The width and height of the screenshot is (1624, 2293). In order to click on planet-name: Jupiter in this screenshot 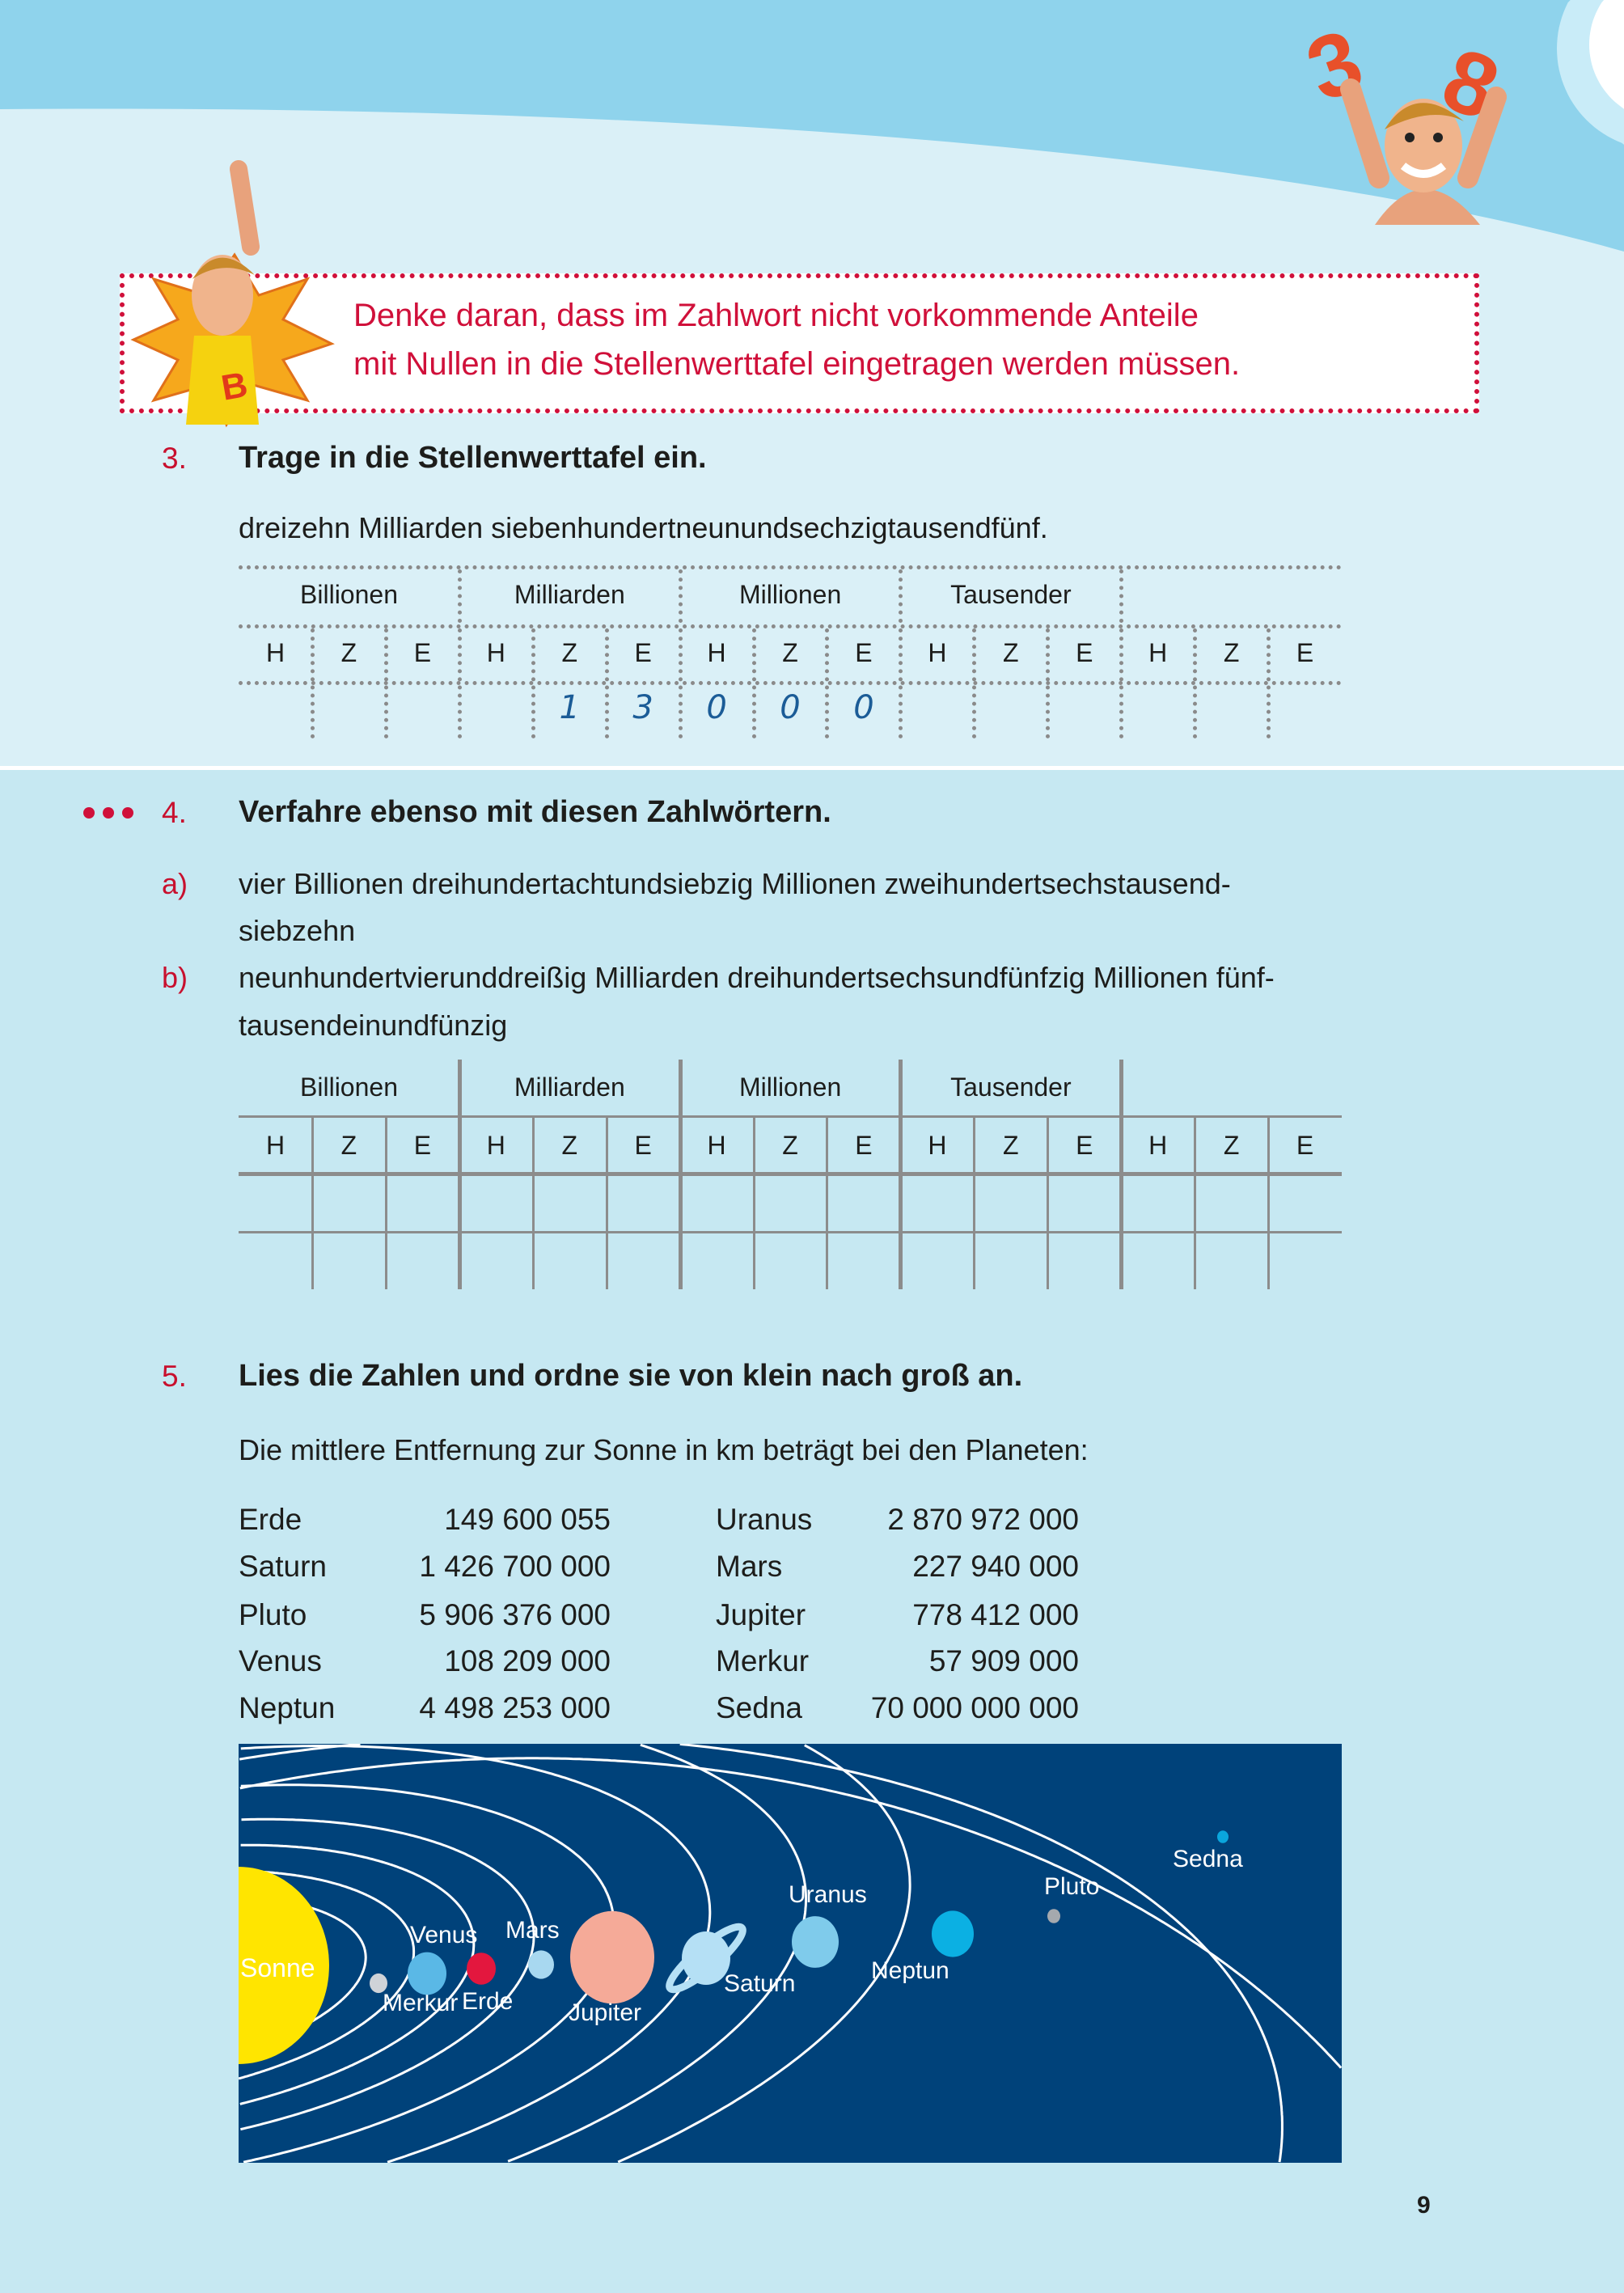, I will do `click(761, 1614)`.